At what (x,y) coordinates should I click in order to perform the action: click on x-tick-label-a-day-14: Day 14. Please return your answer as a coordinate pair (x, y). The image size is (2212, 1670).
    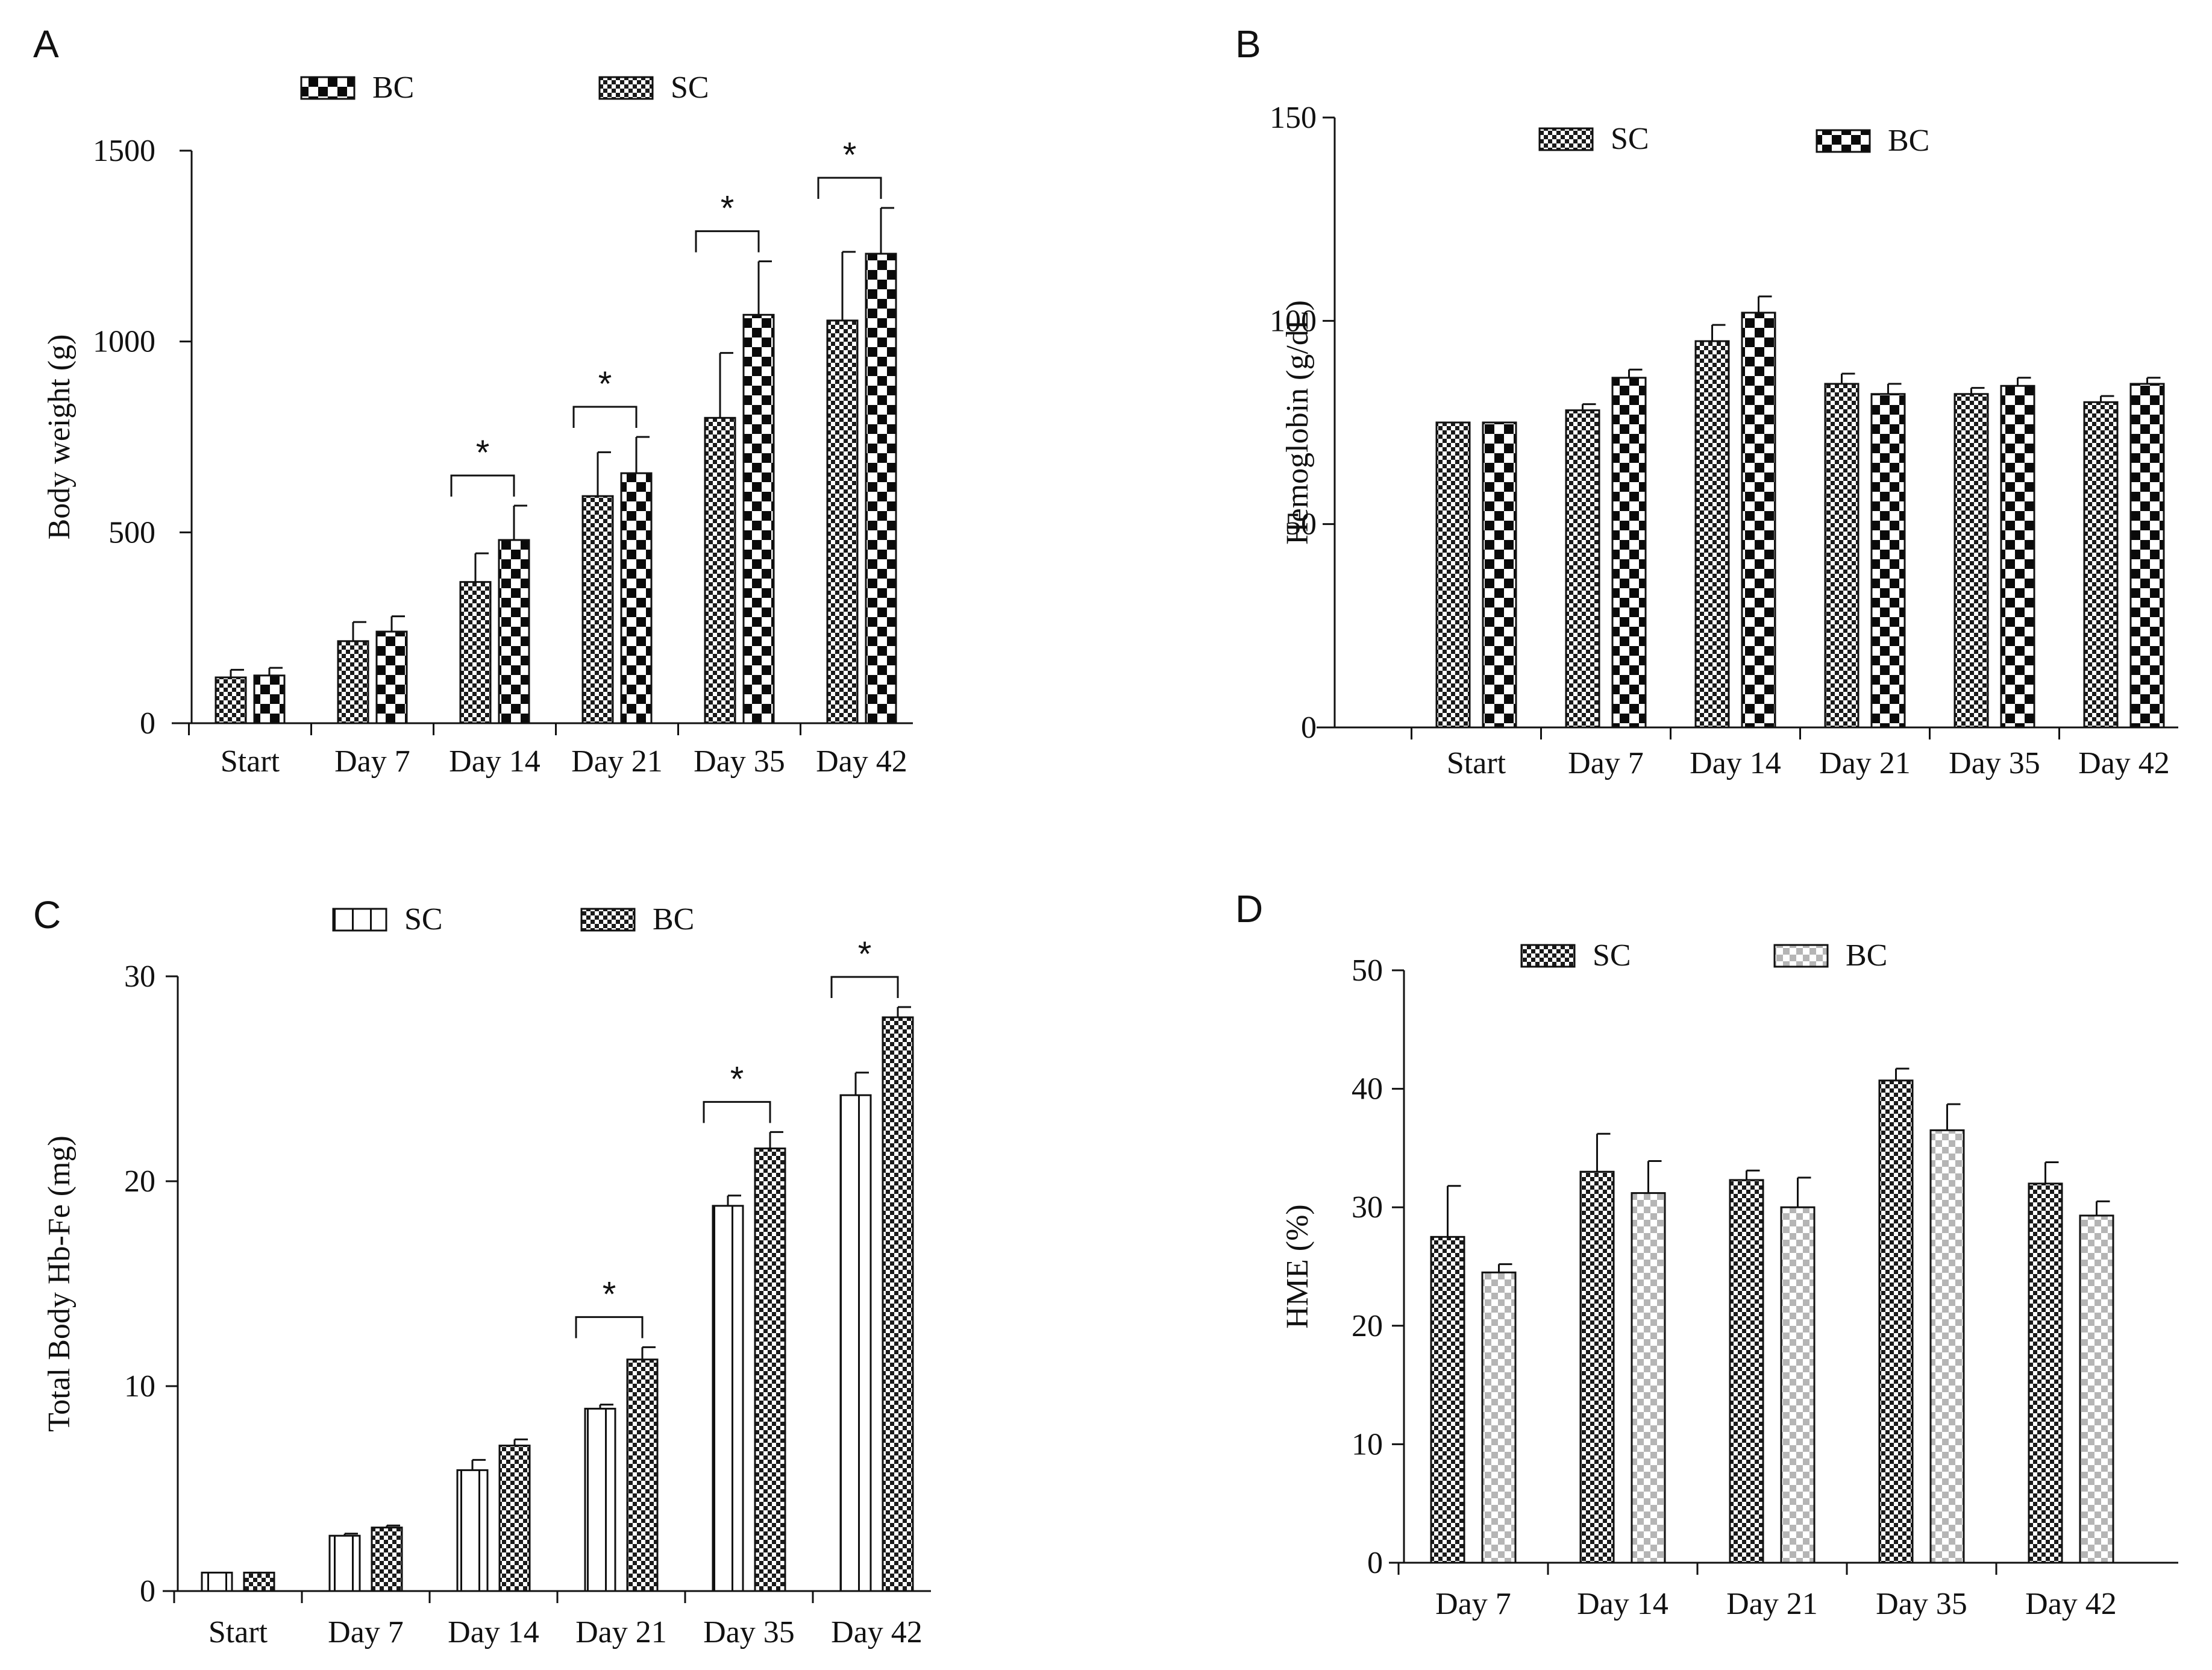
    Looking at the image, I should click on (494, 761).